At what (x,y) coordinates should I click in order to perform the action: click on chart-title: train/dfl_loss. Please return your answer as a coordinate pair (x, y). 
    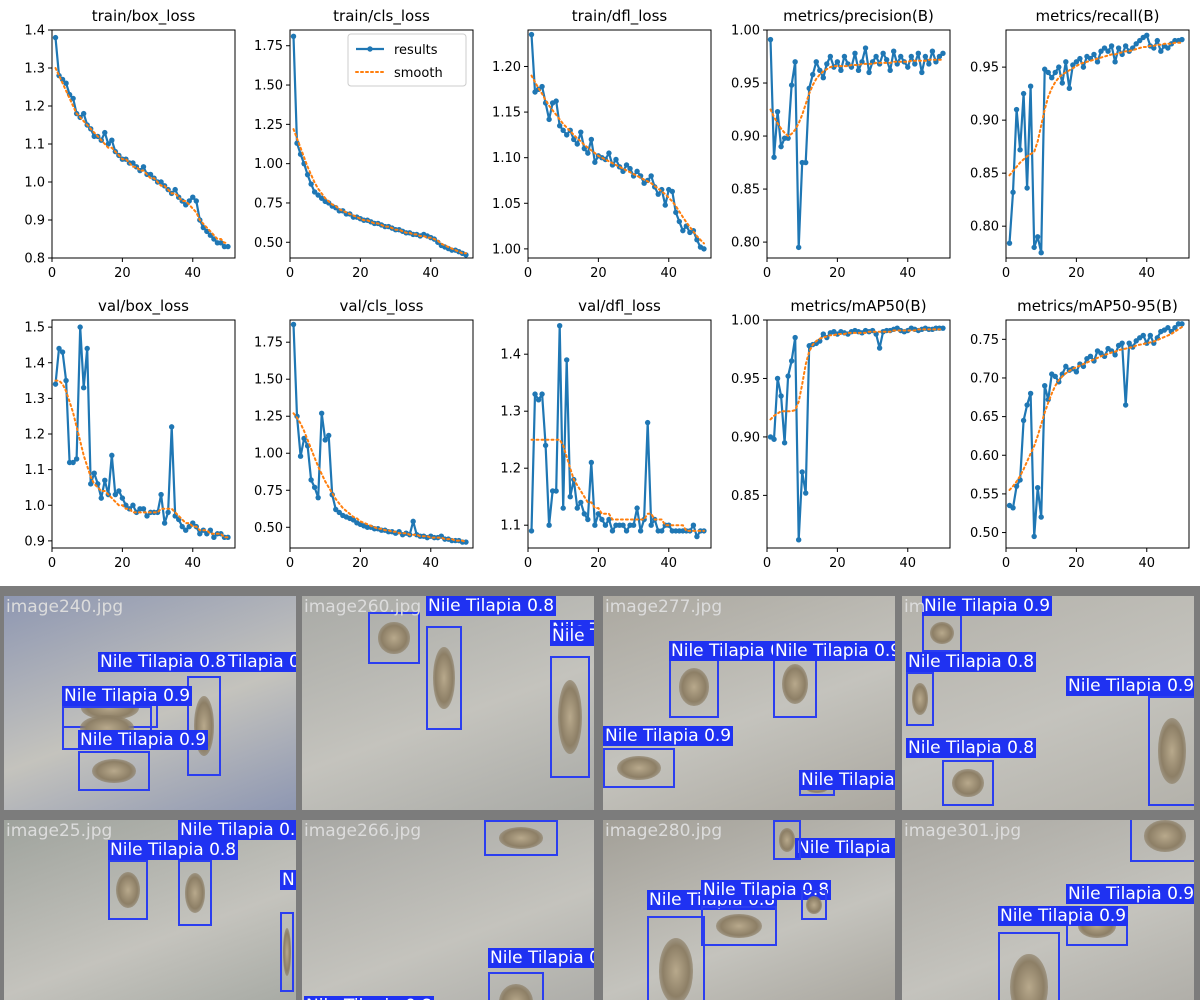
    Looking at the image, I should click on (620, 16).